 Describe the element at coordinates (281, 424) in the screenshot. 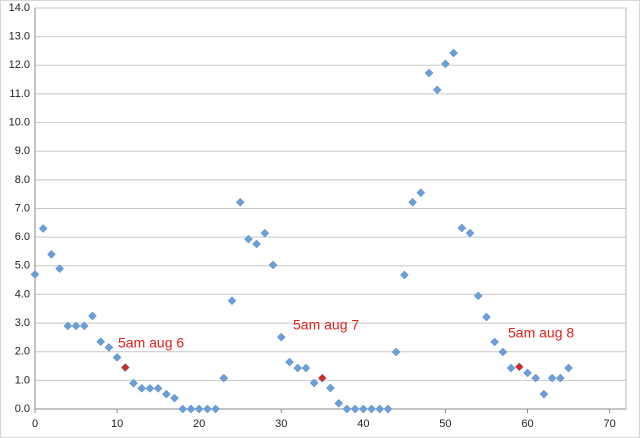

I see `x-tick-label: 30` at that location.